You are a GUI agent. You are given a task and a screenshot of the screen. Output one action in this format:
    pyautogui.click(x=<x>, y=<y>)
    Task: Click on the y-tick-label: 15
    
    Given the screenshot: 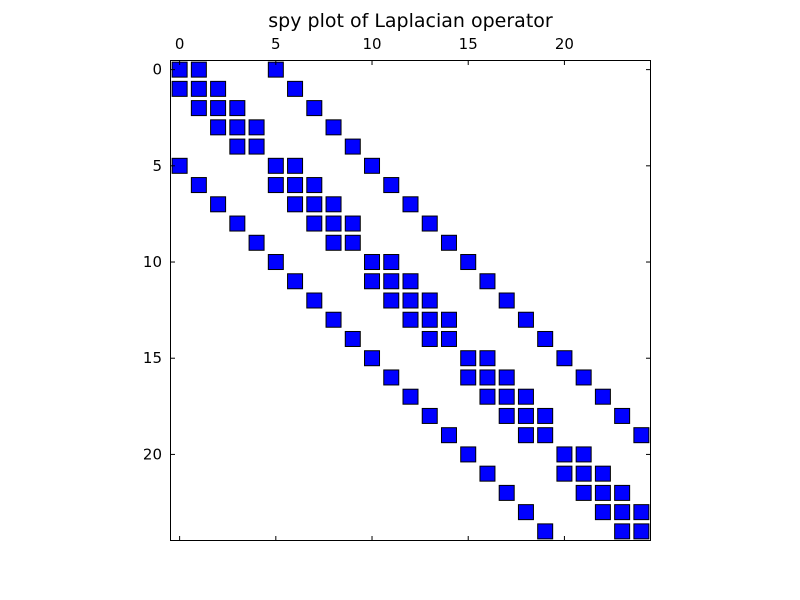 What is the action you would take?
    pyautogui.click(x=152, y=358)
    